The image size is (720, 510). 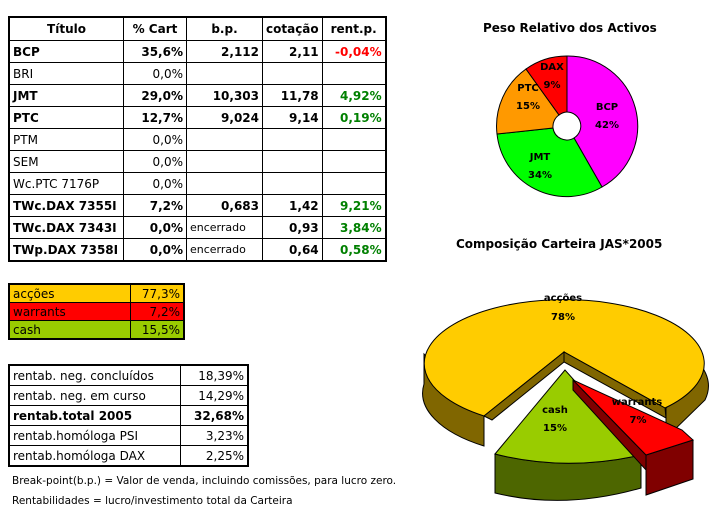 I want to click on cell-titulo: TWc.DAX 7355I, so click(x=66, y=205).